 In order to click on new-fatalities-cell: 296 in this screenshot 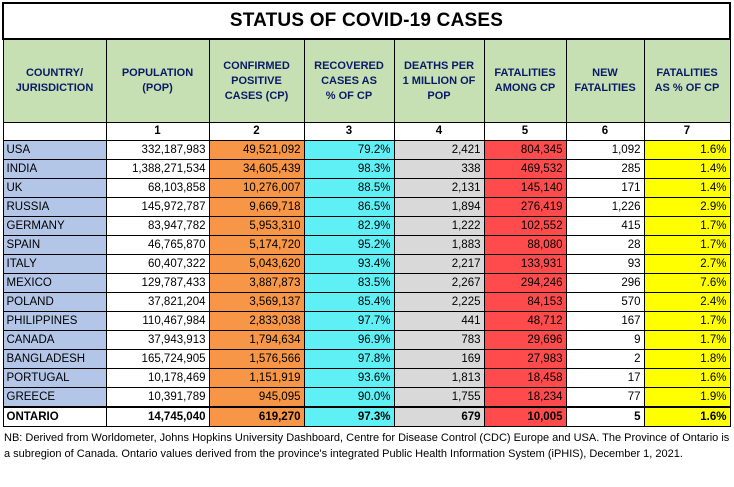, I will do `click(605, 283)`.